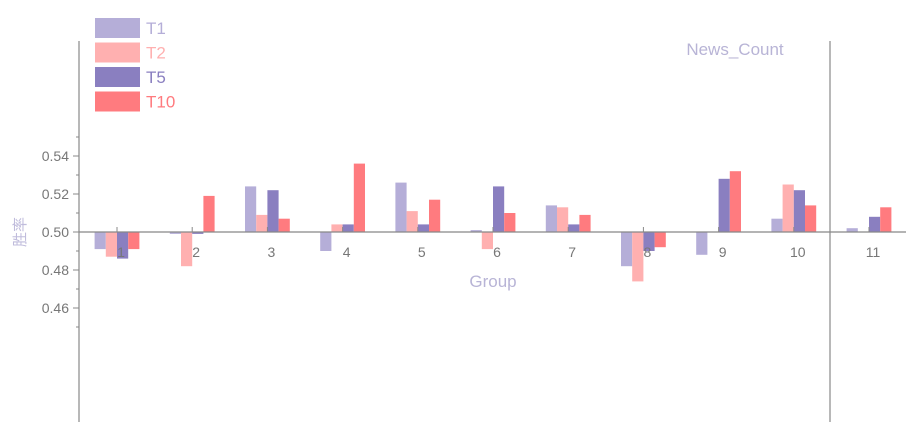  What do you see at coordinates (497, 252) in the screenshot?
I see `x-tick-label: 6` at bounding box center [497, 252].